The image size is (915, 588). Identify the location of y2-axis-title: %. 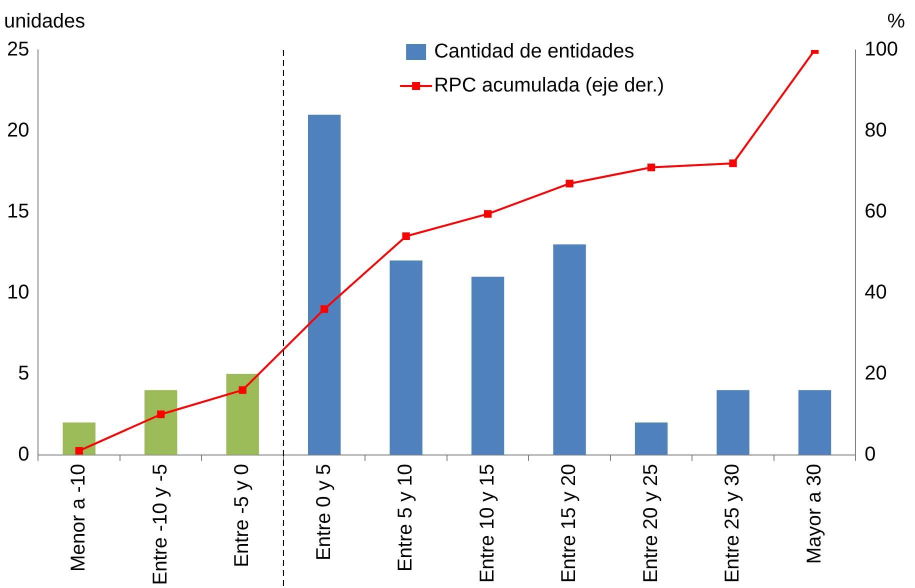
(896, 21).